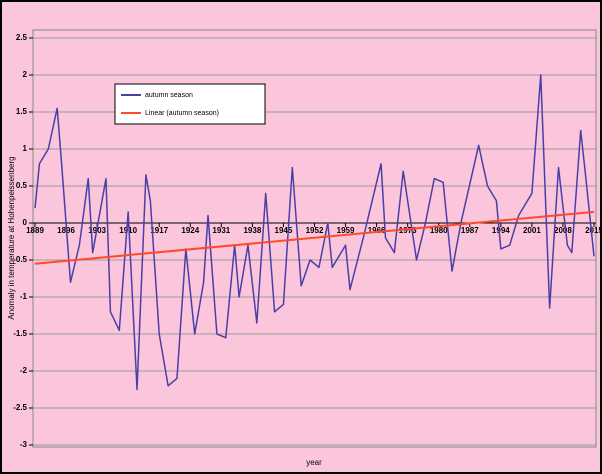 The width and height of the screenshot is (602, 474). Describe the element at coordinates (408, 230) in the screenshot. I see `x-tick-label: 1973` at that location.